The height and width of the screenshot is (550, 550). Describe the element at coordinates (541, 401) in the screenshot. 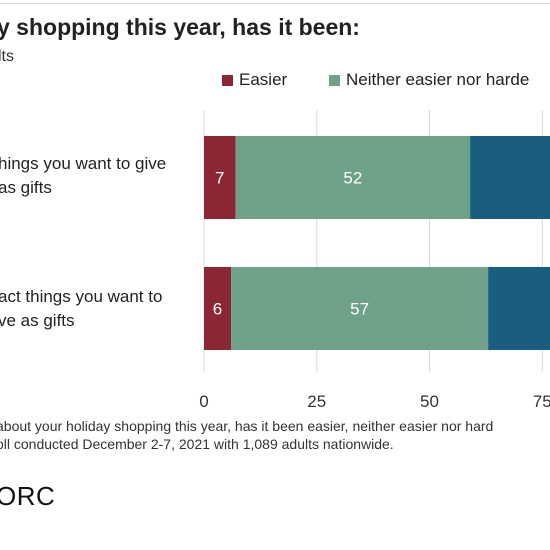

I see `x-tick-label-75: 75` at that location.